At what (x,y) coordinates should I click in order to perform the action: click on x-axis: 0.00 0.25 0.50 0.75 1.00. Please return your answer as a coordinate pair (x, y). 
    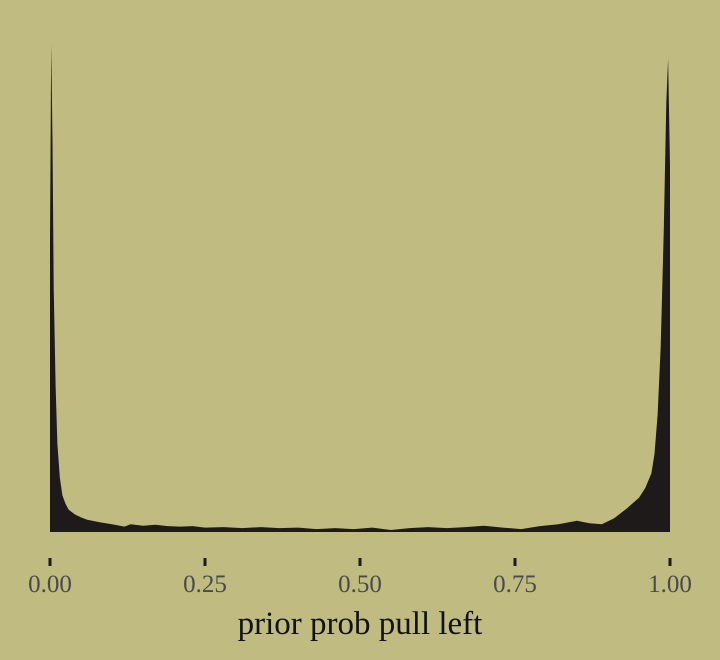
    Looking at the image, I should click on (360, 578).